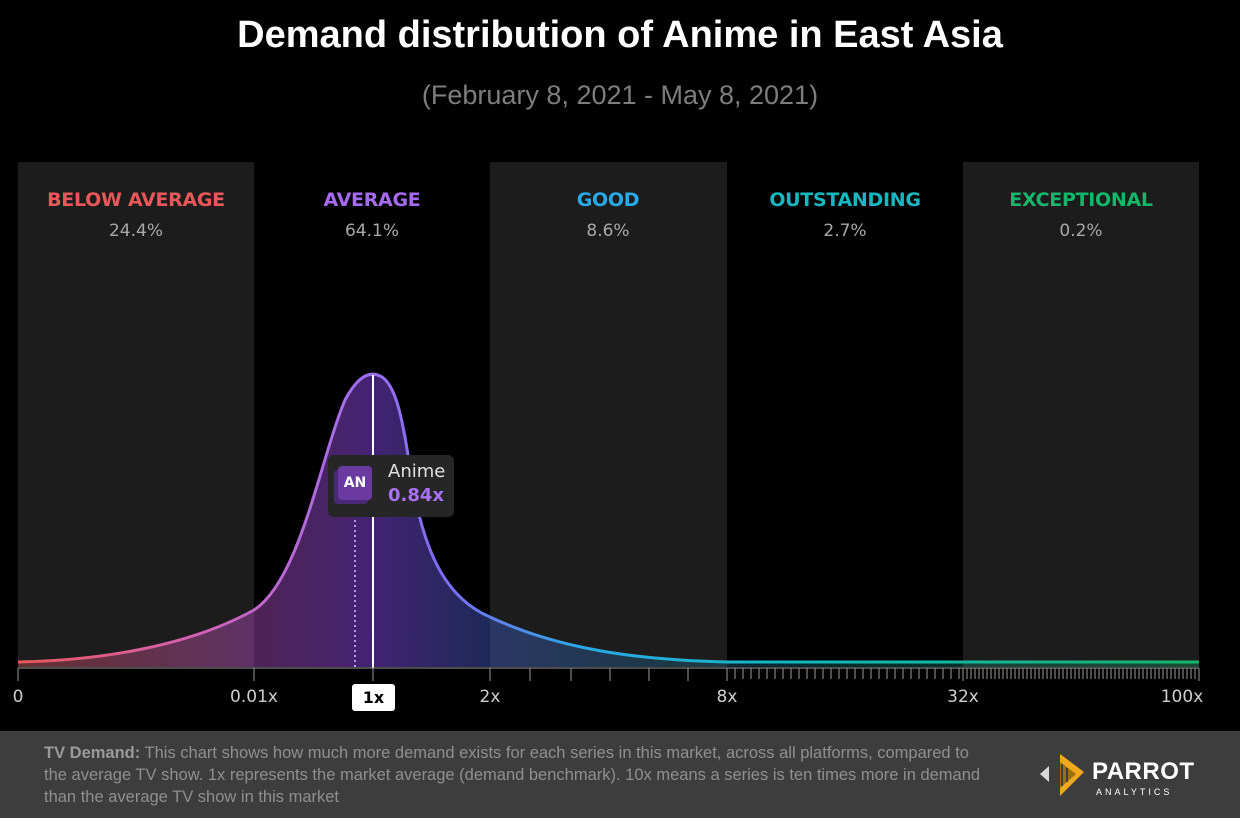 This screenshot has width=1240, height=818. I want to click on series-name: Anime, so click(417, 471).